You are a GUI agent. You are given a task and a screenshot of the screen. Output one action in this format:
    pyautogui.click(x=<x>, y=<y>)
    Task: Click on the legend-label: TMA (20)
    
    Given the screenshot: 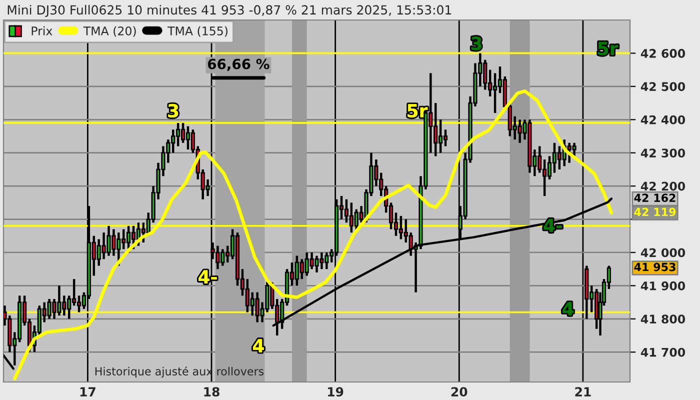 What is the action you would take?
    pyautogui.click(x=109, y=31)
    